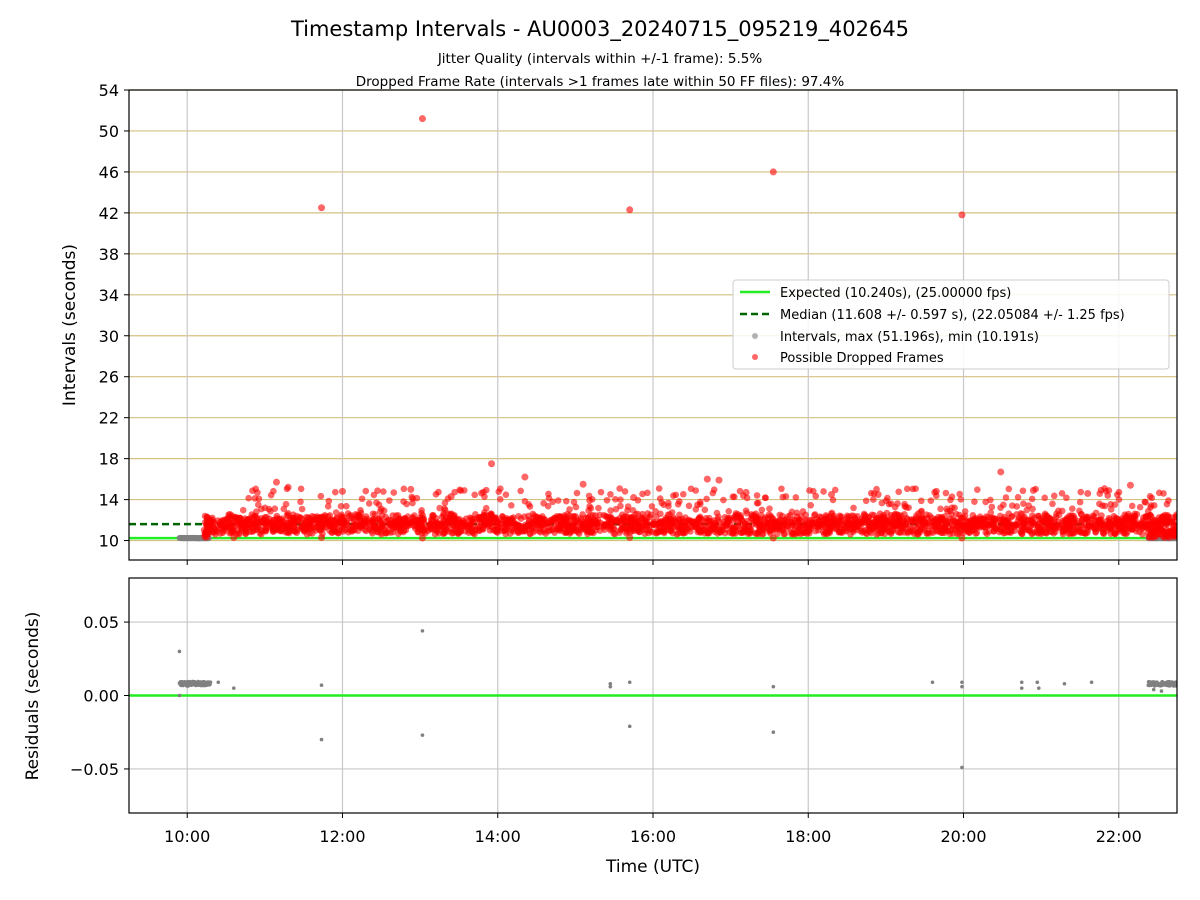 This screenshot has height=900, width=1200. I want to click on top-y-tick-label: 46, so click(109, 172).